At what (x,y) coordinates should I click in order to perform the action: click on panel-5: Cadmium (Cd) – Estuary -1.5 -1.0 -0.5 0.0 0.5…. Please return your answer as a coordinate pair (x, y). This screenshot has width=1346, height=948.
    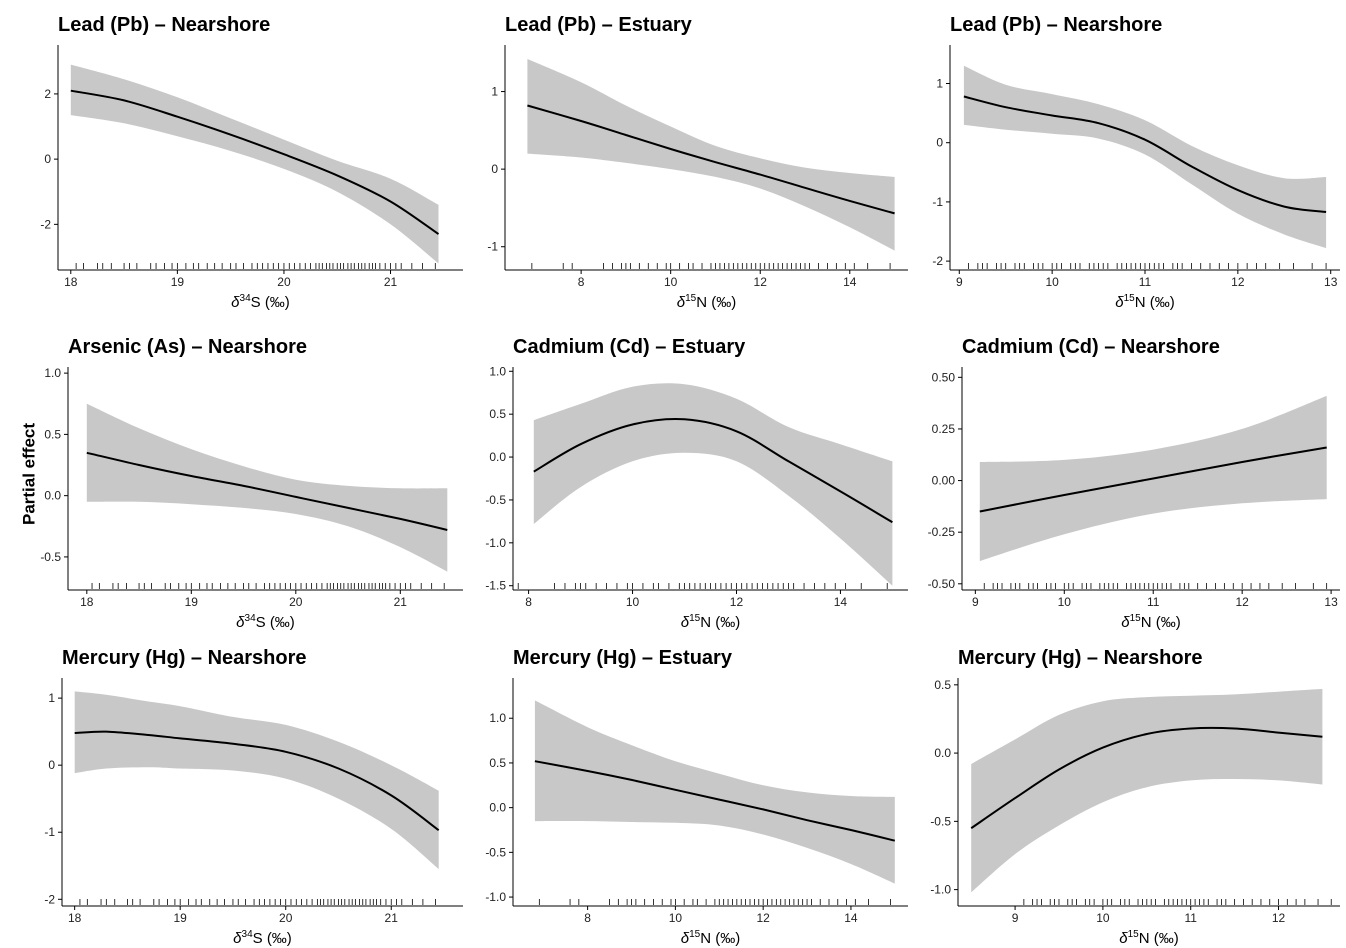
    Looking at the image, I should click on (696, 483).